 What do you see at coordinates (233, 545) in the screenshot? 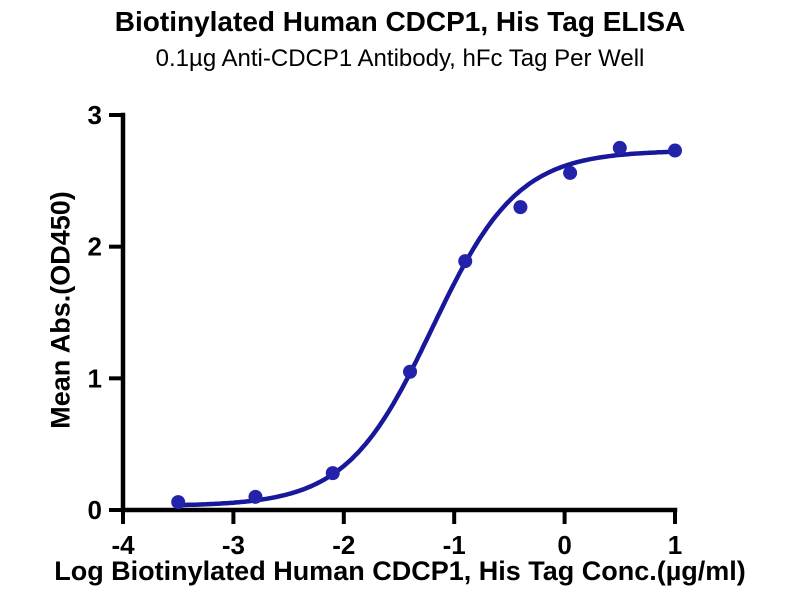
I see `x-tick-label: -3` at bounding box center [233, 545].